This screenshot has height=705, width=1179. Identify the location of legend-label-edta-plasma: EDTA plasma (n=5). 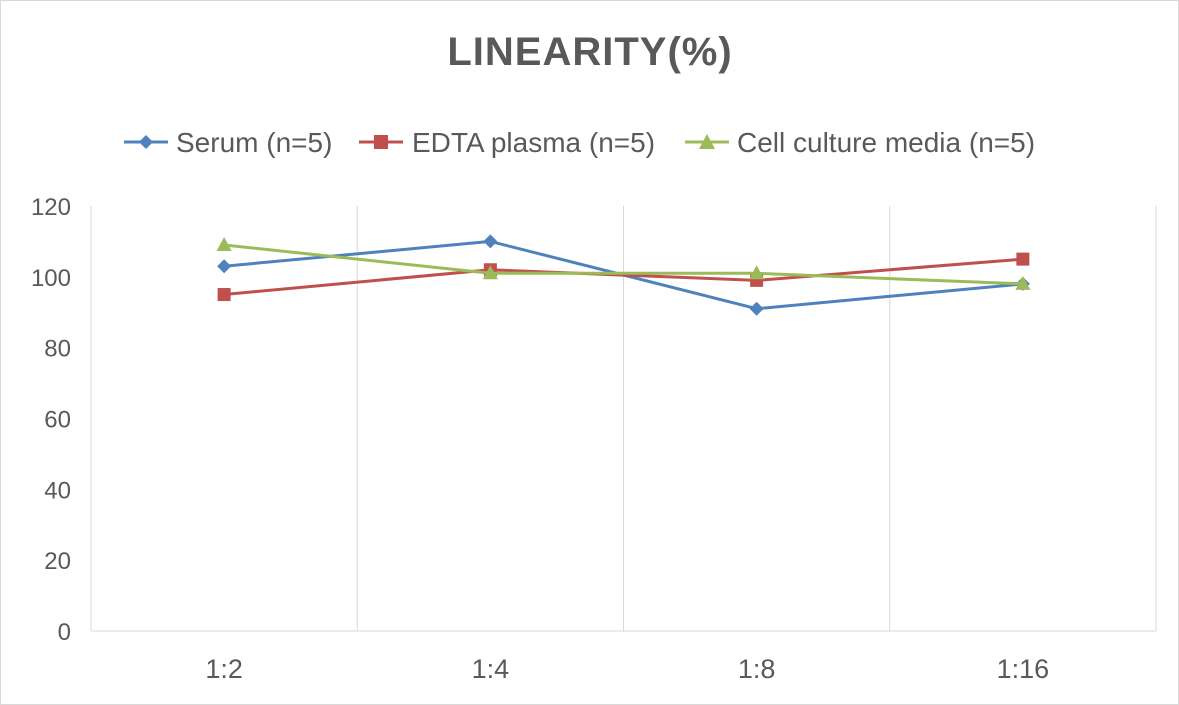
(533, 142).